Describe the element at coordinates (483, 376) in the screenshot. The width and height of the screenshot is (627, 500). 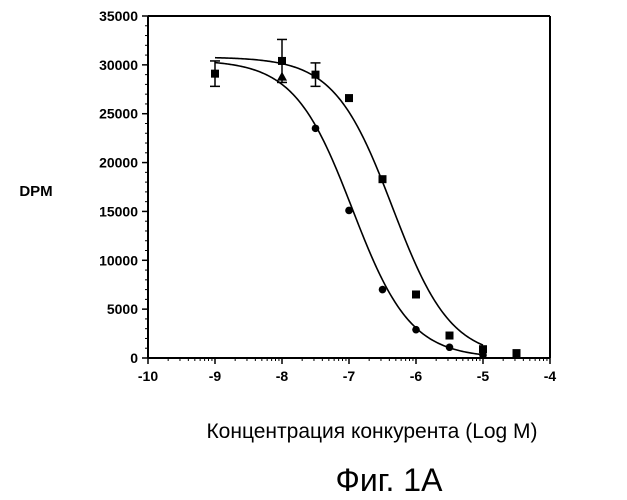
I see `x-tick-label: -5` at that location.